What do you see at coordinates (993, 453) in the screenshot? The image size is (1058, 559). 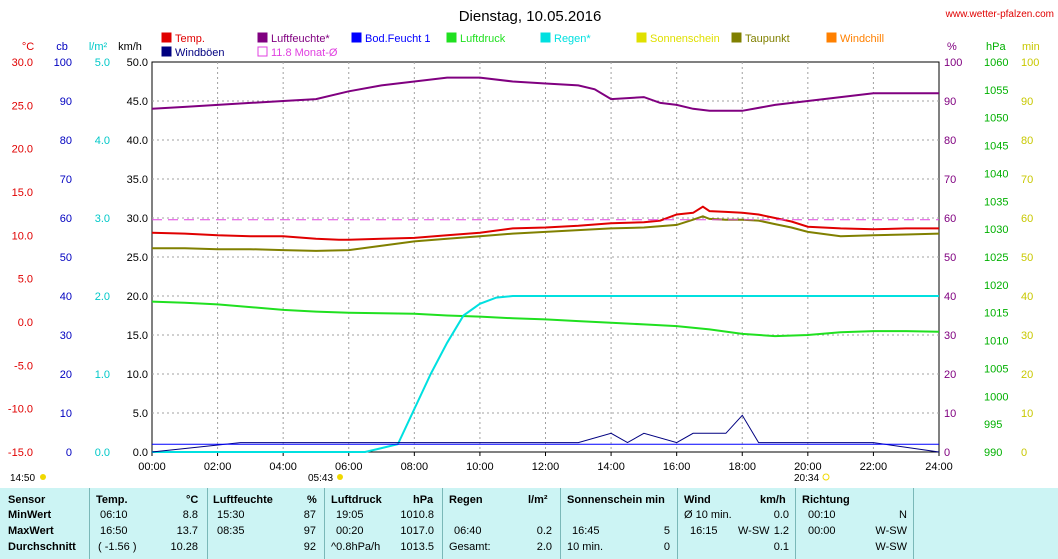 I see `press-tick-label: 990` at bounding box center [993, 453].